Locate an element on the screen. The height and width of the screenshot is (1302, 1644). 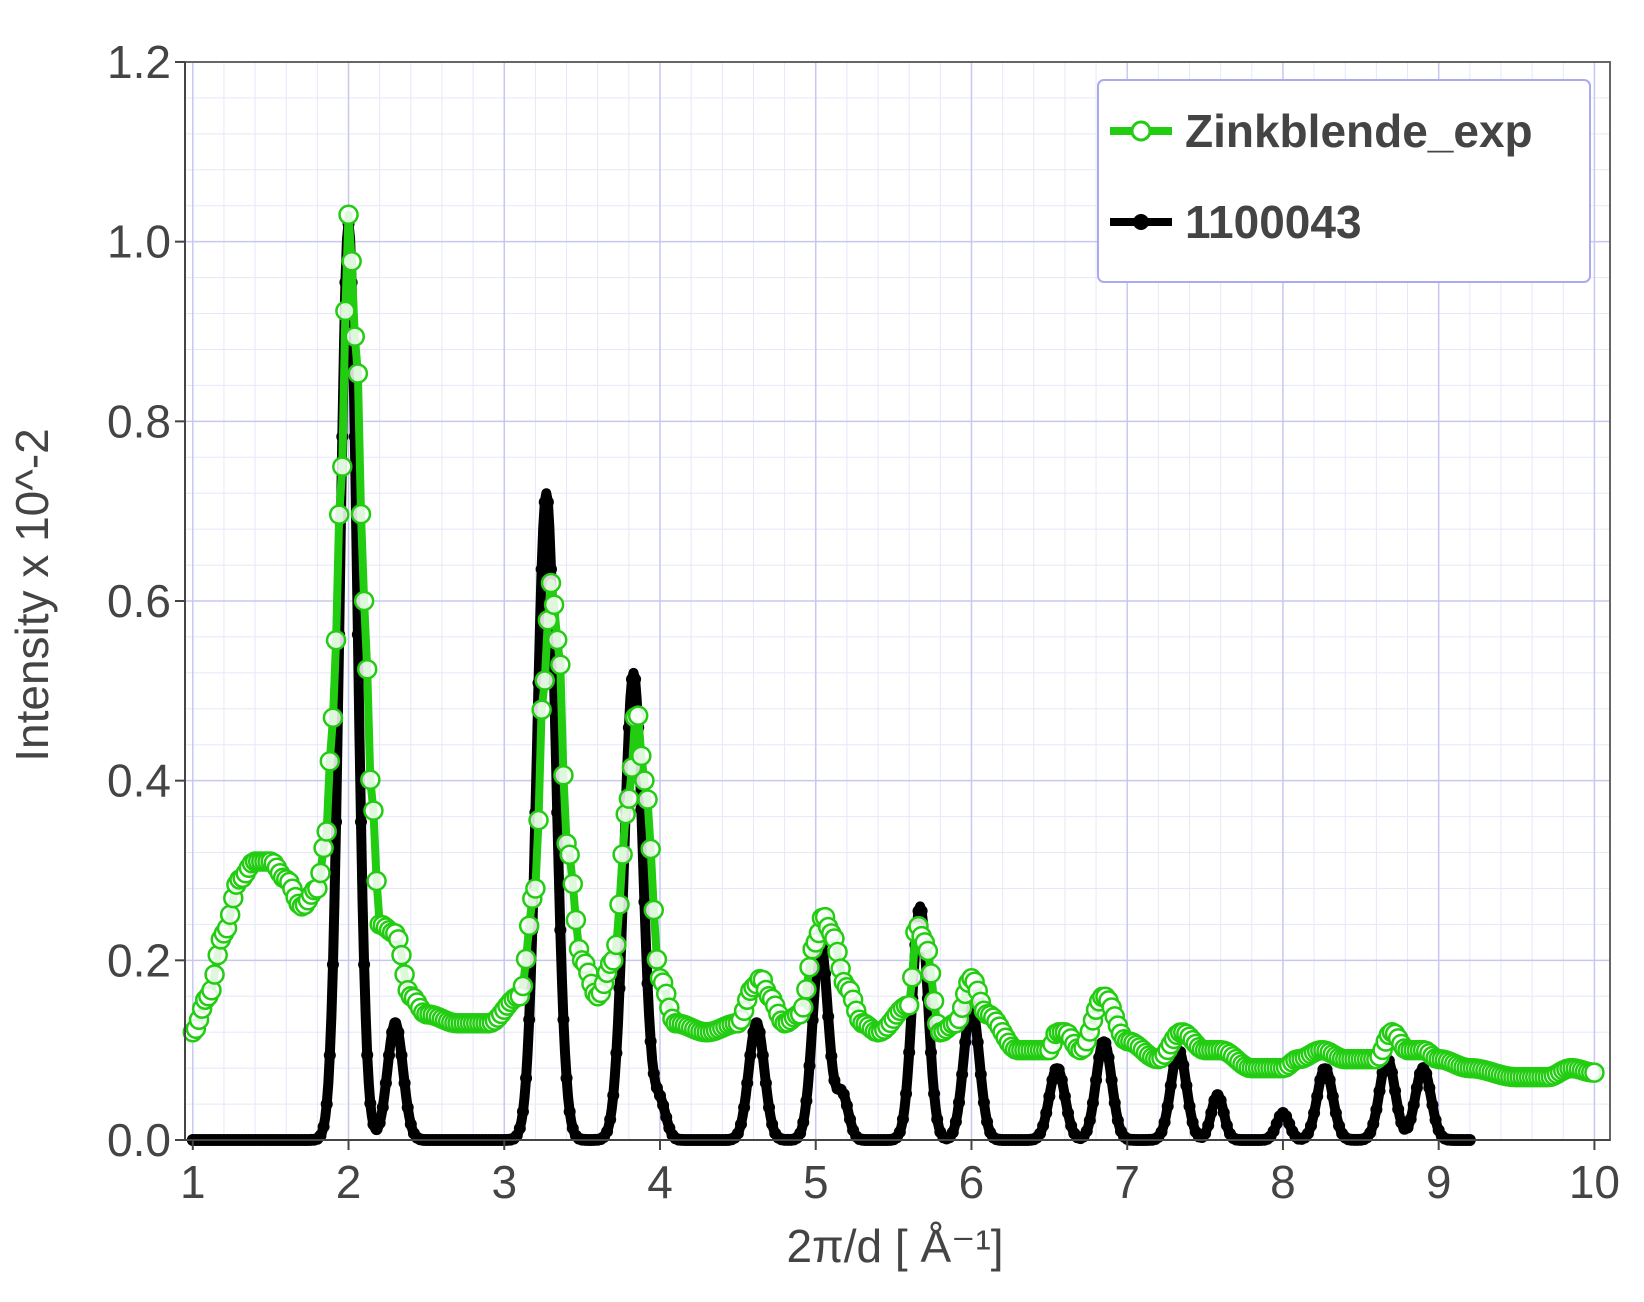
x-tick-label: 1 is located at coordinates (193, 1182).